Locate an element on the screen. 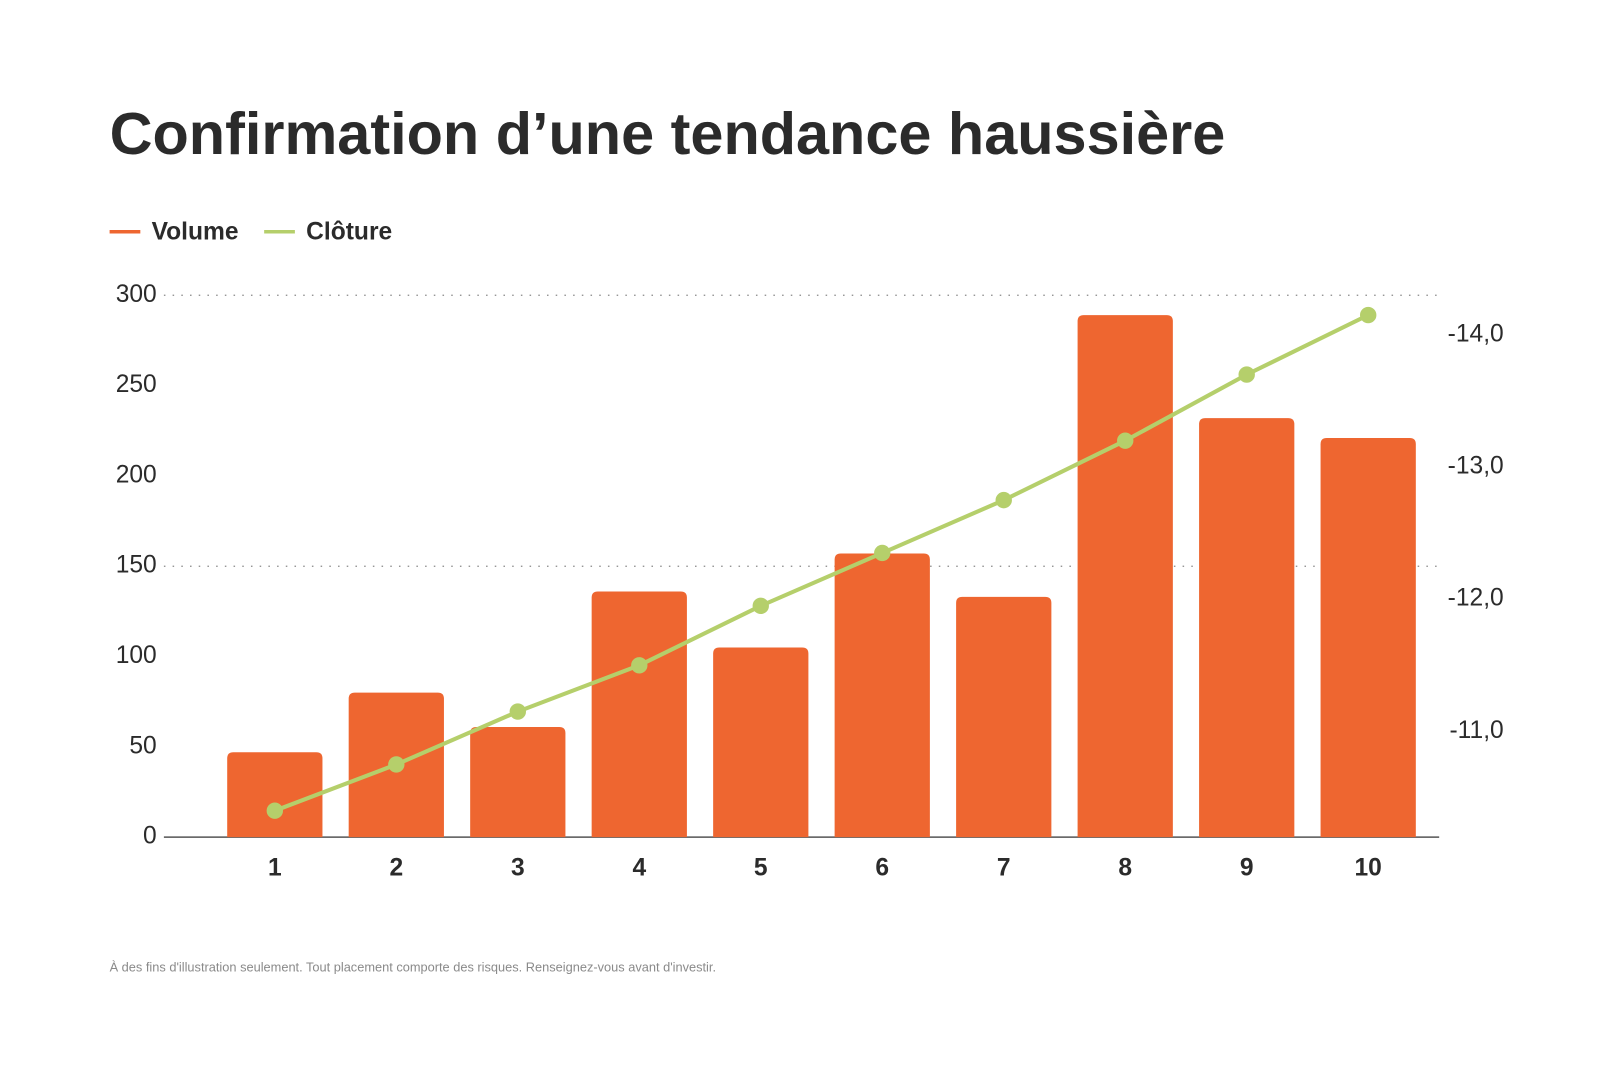  y-tick-label: 50 is located at coordinates (142, 745).